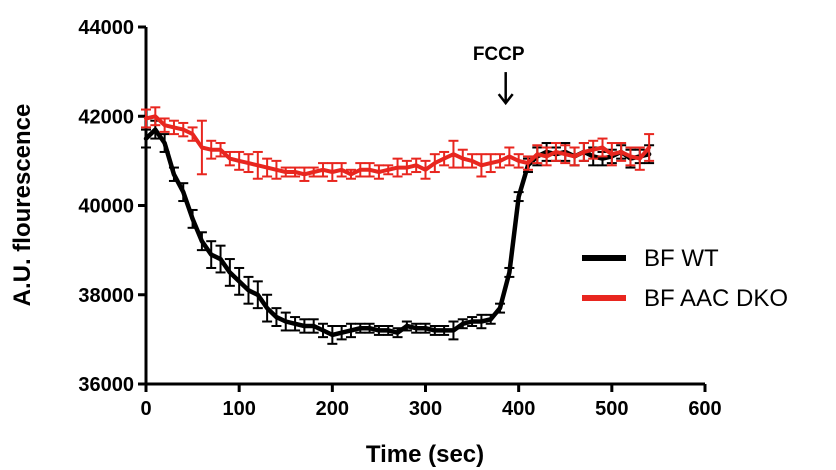 The height and width of the screenshot is (470, 836). Describe the element at coordinates (518, 409) in the screenshot. I see `x-tick-label: 400` at that location.